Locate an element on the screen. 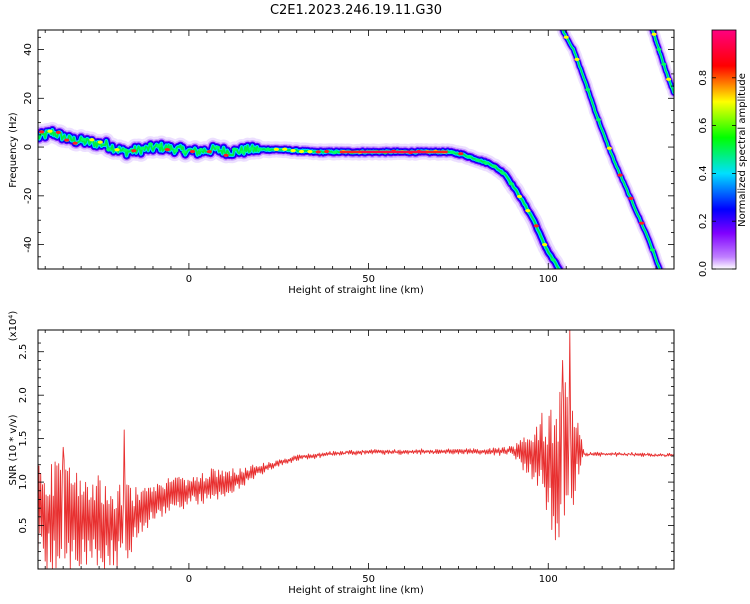 This screenshot has height=604, width=750. spectrogram-ytick-label: 40 is located at coordinates (28, 49).